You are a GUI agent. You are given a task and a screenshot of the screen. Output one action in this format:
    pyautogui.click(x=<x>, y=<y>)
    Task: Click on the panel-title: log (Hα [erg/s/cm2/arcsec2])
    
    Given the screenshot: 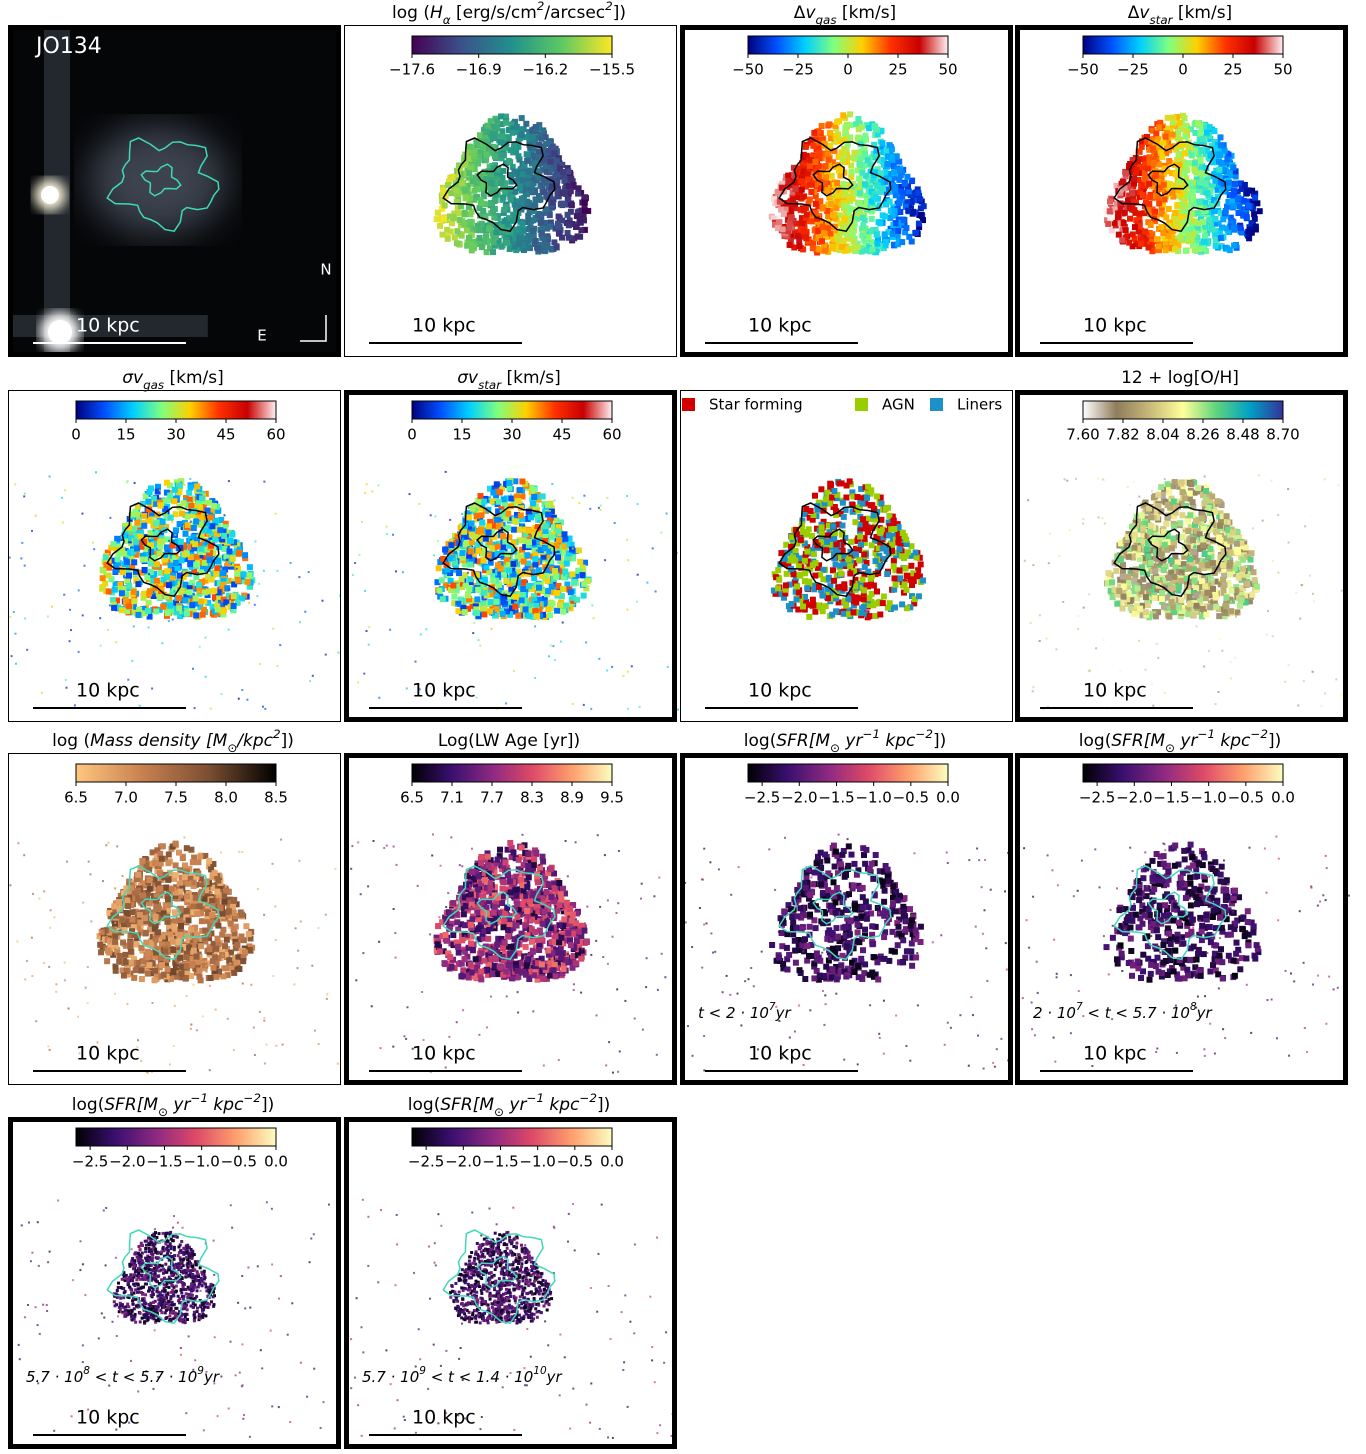 What is the action you would take?
    pyautogui.click(x=509, y=13)
    